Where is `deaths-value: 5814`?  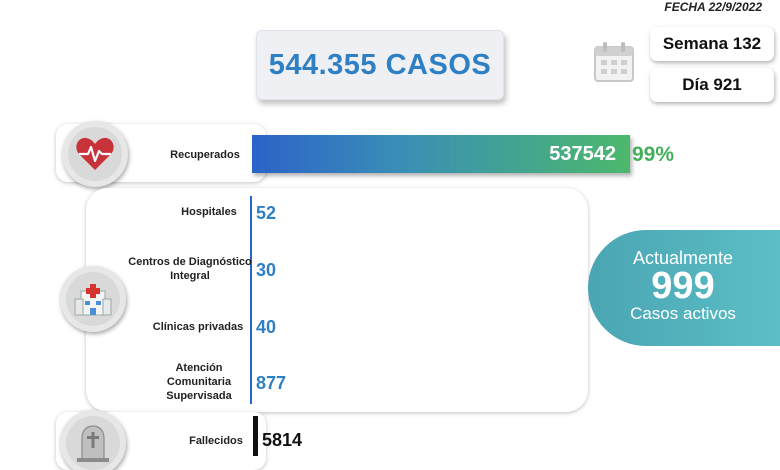
deaths-value: 5814 is located at coordinates (282, 440).